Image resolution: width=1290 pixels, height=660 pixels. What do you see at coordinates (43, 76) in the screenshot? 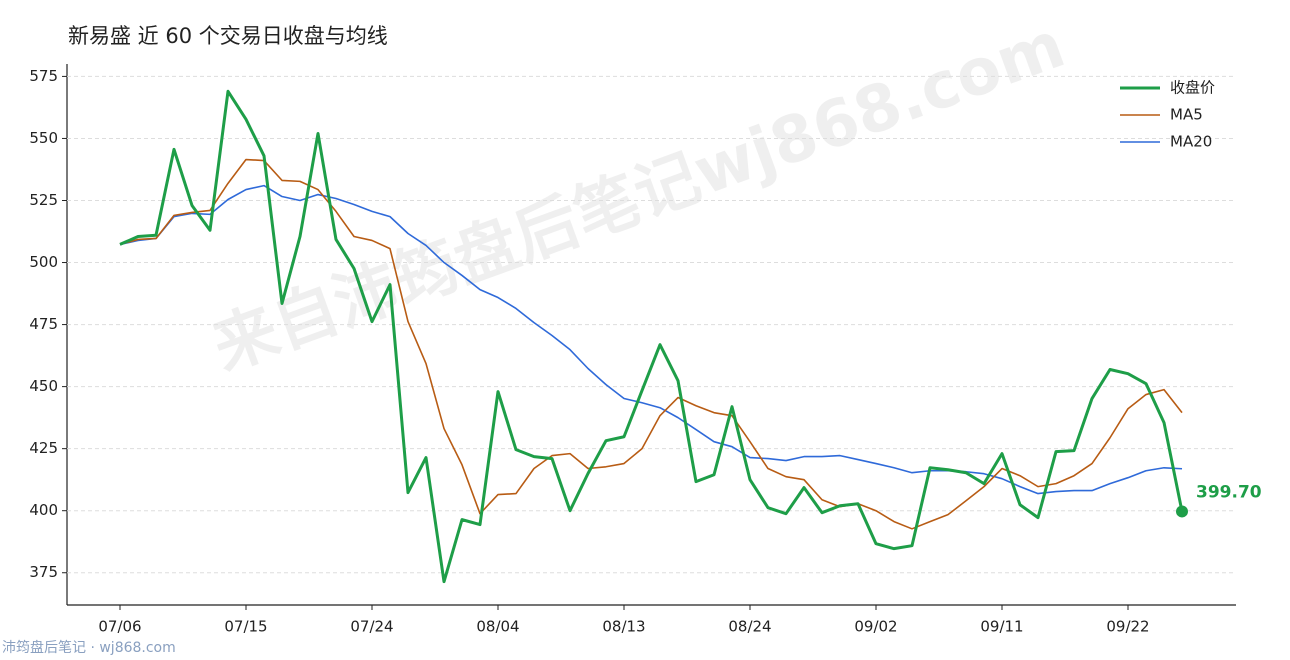
I see `y-tick-label: 575` at bounding box center [43, 76].